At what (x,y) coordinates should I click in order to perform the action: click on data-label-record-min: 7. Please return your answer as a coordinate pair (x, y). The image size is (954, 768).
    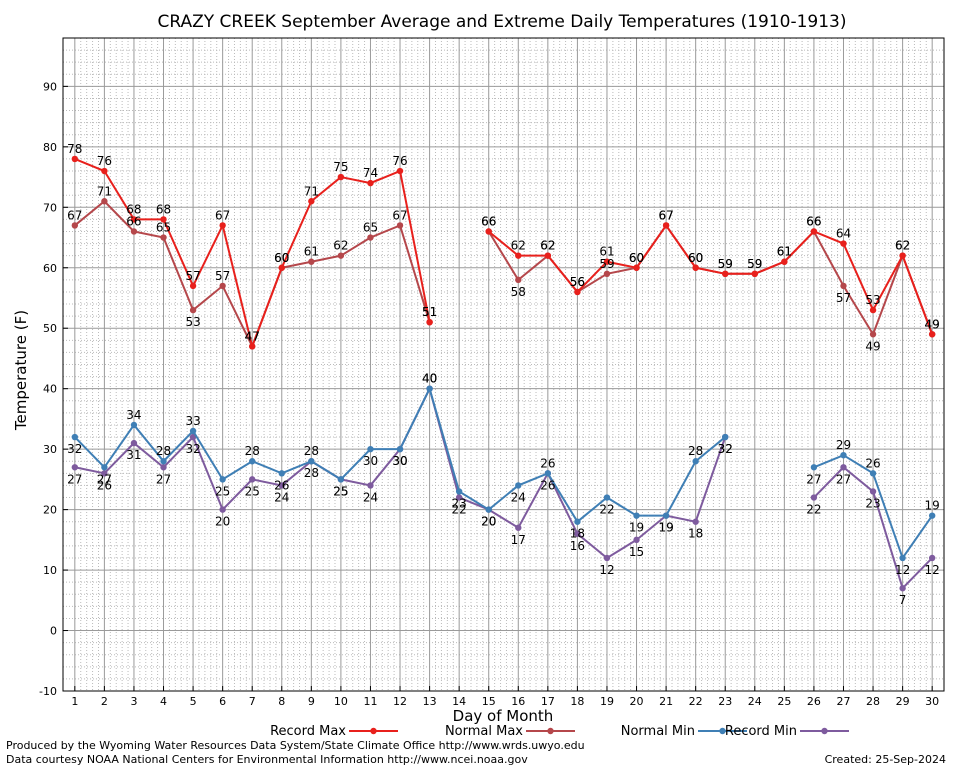
    Looking at the image, I should click on (903, 600).